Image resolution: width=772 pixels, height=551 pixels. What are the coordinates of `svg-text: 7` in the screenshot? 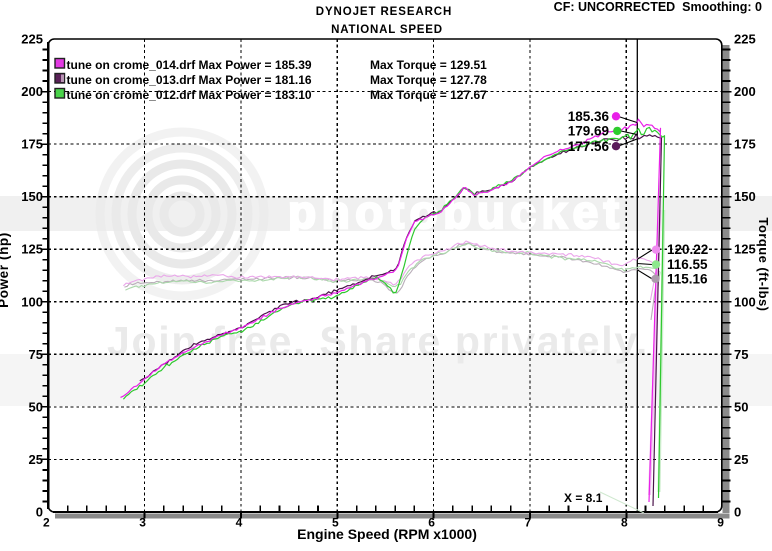 It's located at (528, 523).